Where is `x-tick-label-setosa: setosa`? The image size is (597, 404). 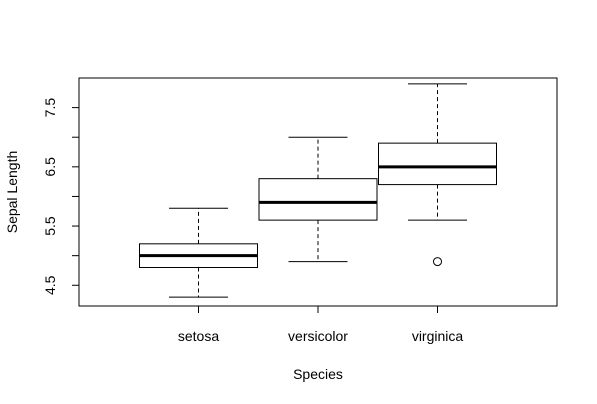
x-tick-label-setosa: setosa is located at coordinates (198, 336).